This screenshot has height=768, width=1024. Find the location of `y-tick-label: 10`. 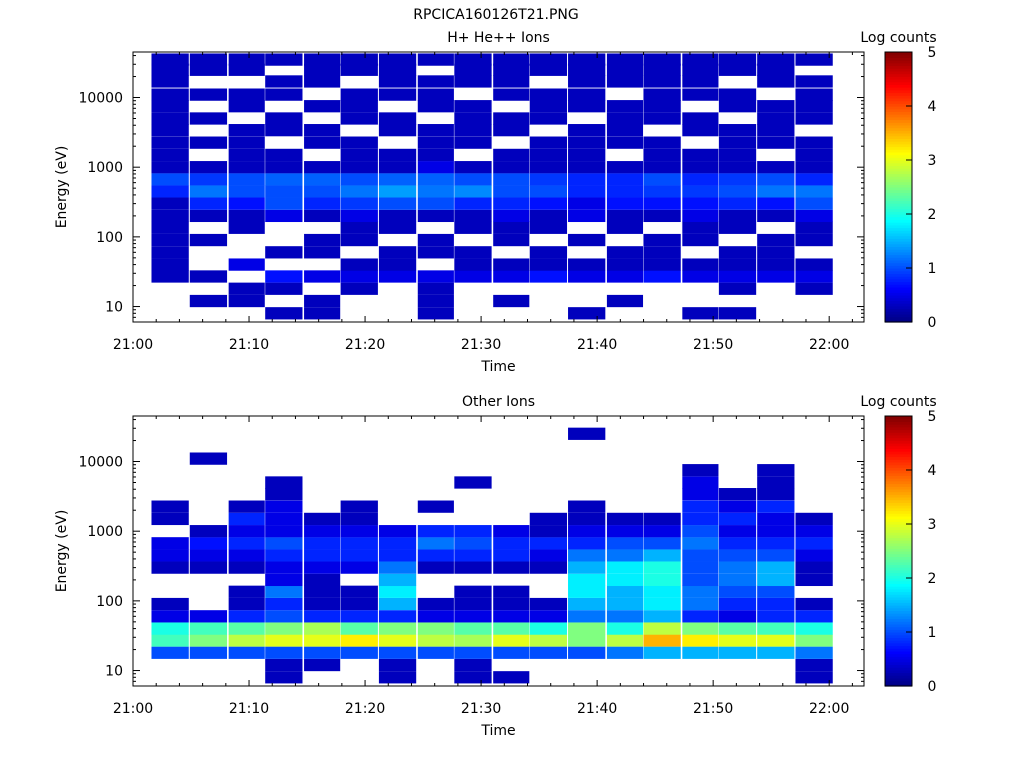

y-tick-label: 10 is located at coordinates (114, 308).